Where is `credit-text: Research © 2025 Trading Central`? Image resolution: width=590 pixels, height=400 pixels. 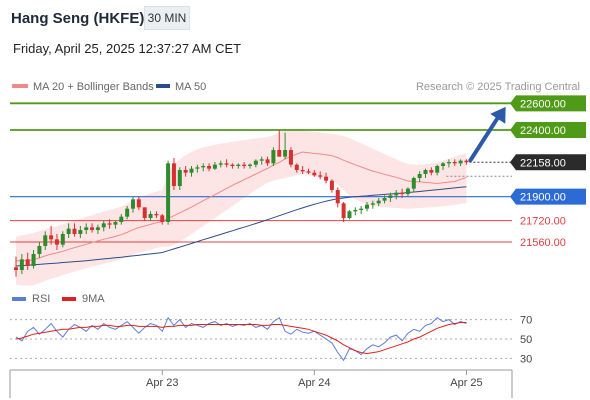
credit-text: Research © 2025 Trading Central is located at coordinates (498, 87).